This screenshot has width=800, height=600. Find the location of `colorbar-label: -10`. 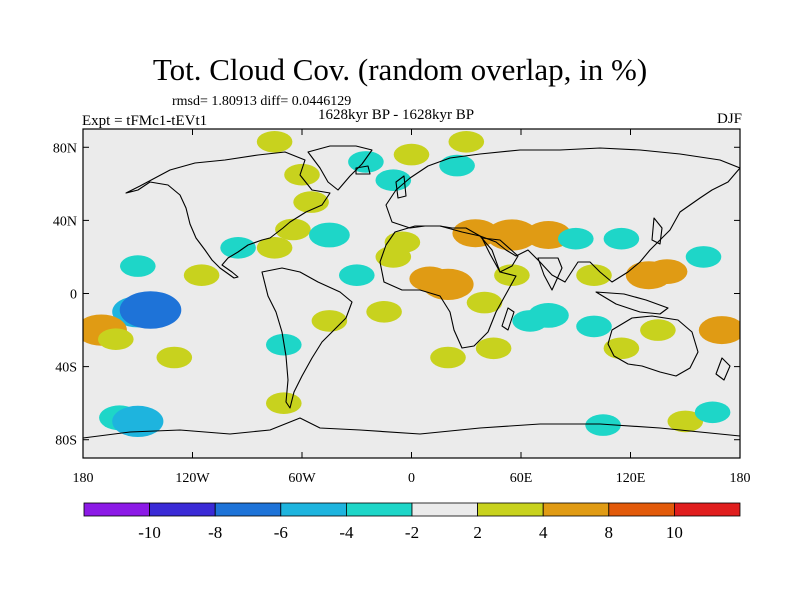

colorbar-label: -10 is located at coordinates (149, 532).